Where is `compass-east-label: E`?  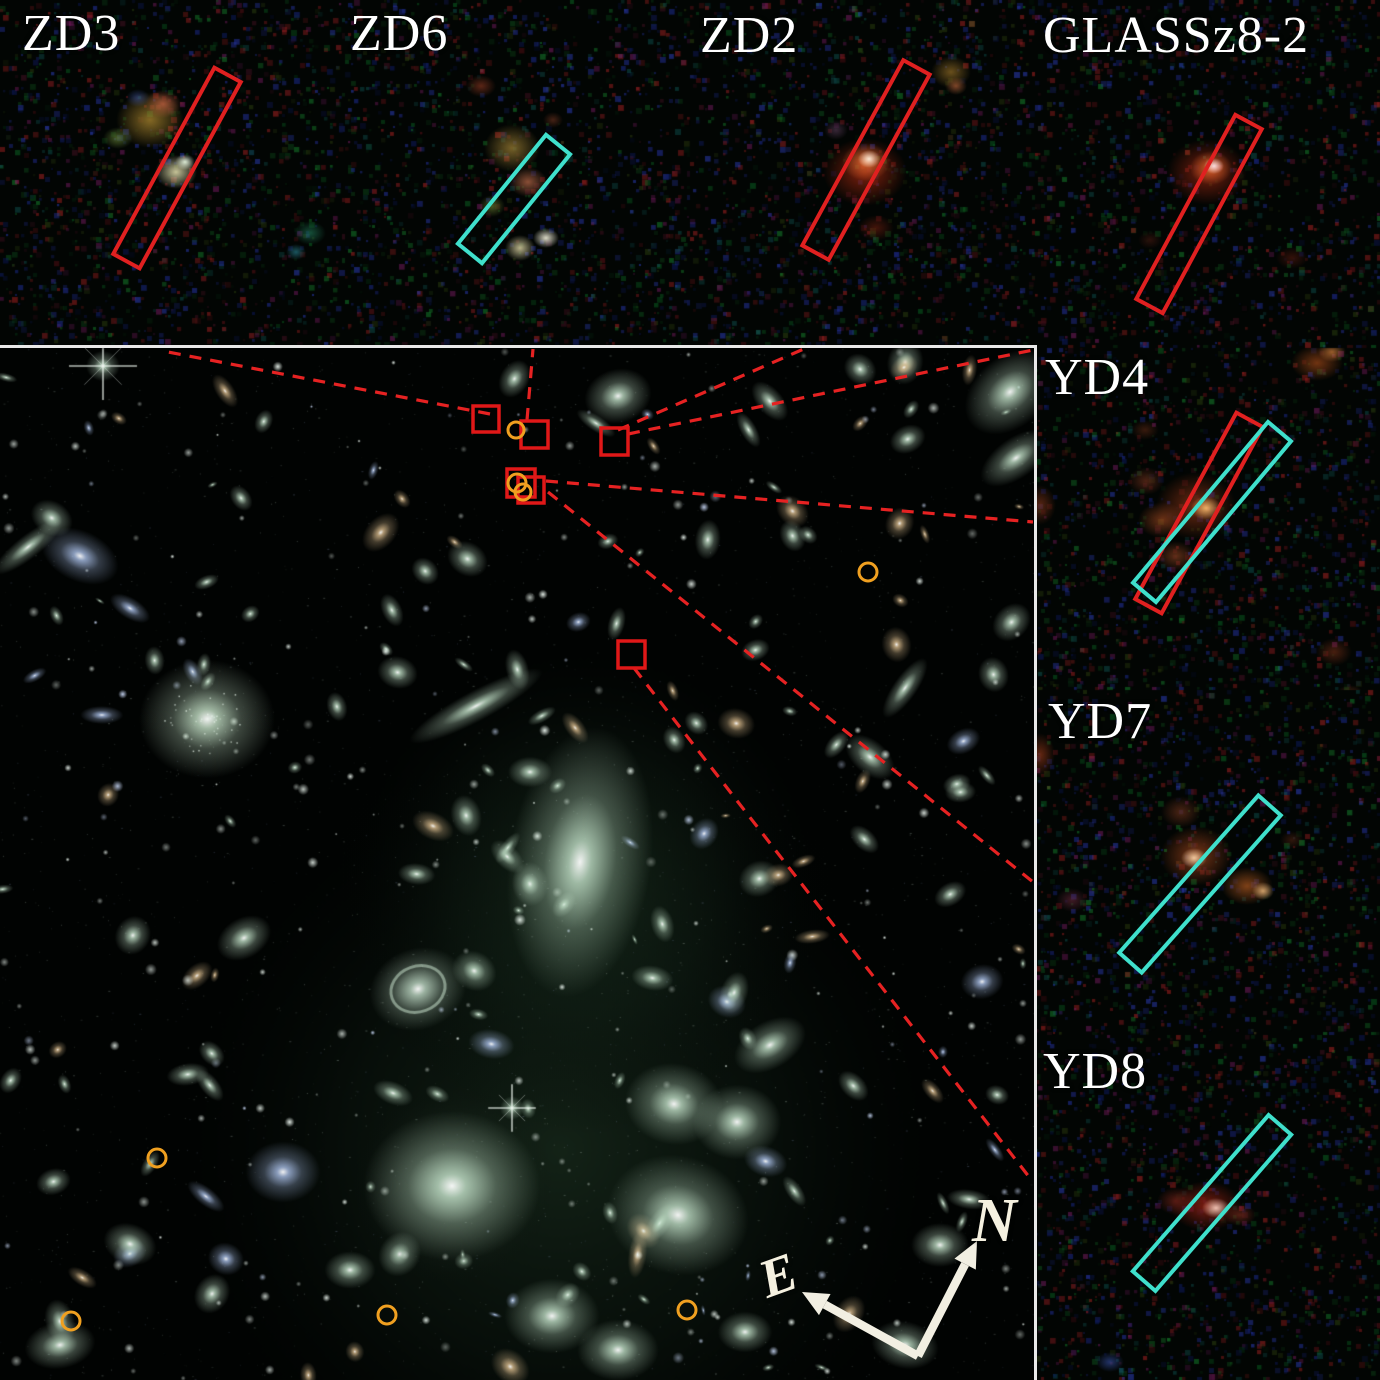 compass-east-label: E is located at coordinates (778, 1275).